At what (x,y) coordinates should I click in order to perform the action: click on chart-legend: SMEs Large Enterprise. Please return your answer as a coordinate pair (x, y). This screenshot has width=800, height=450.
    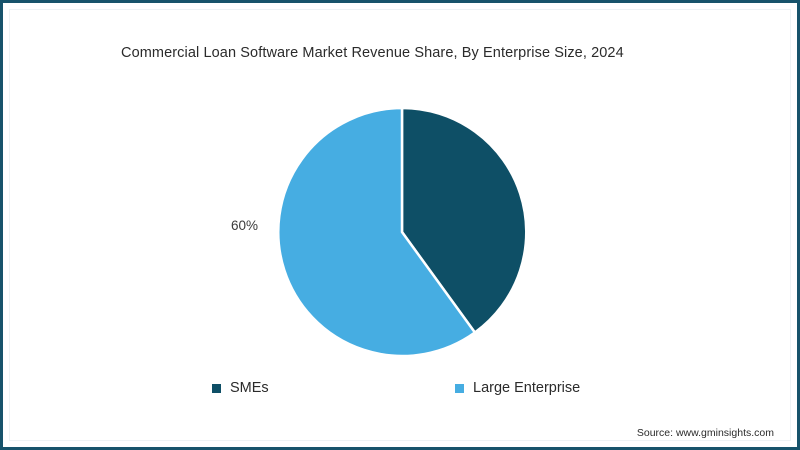
    Looking at the image, I should click on (400, 394).